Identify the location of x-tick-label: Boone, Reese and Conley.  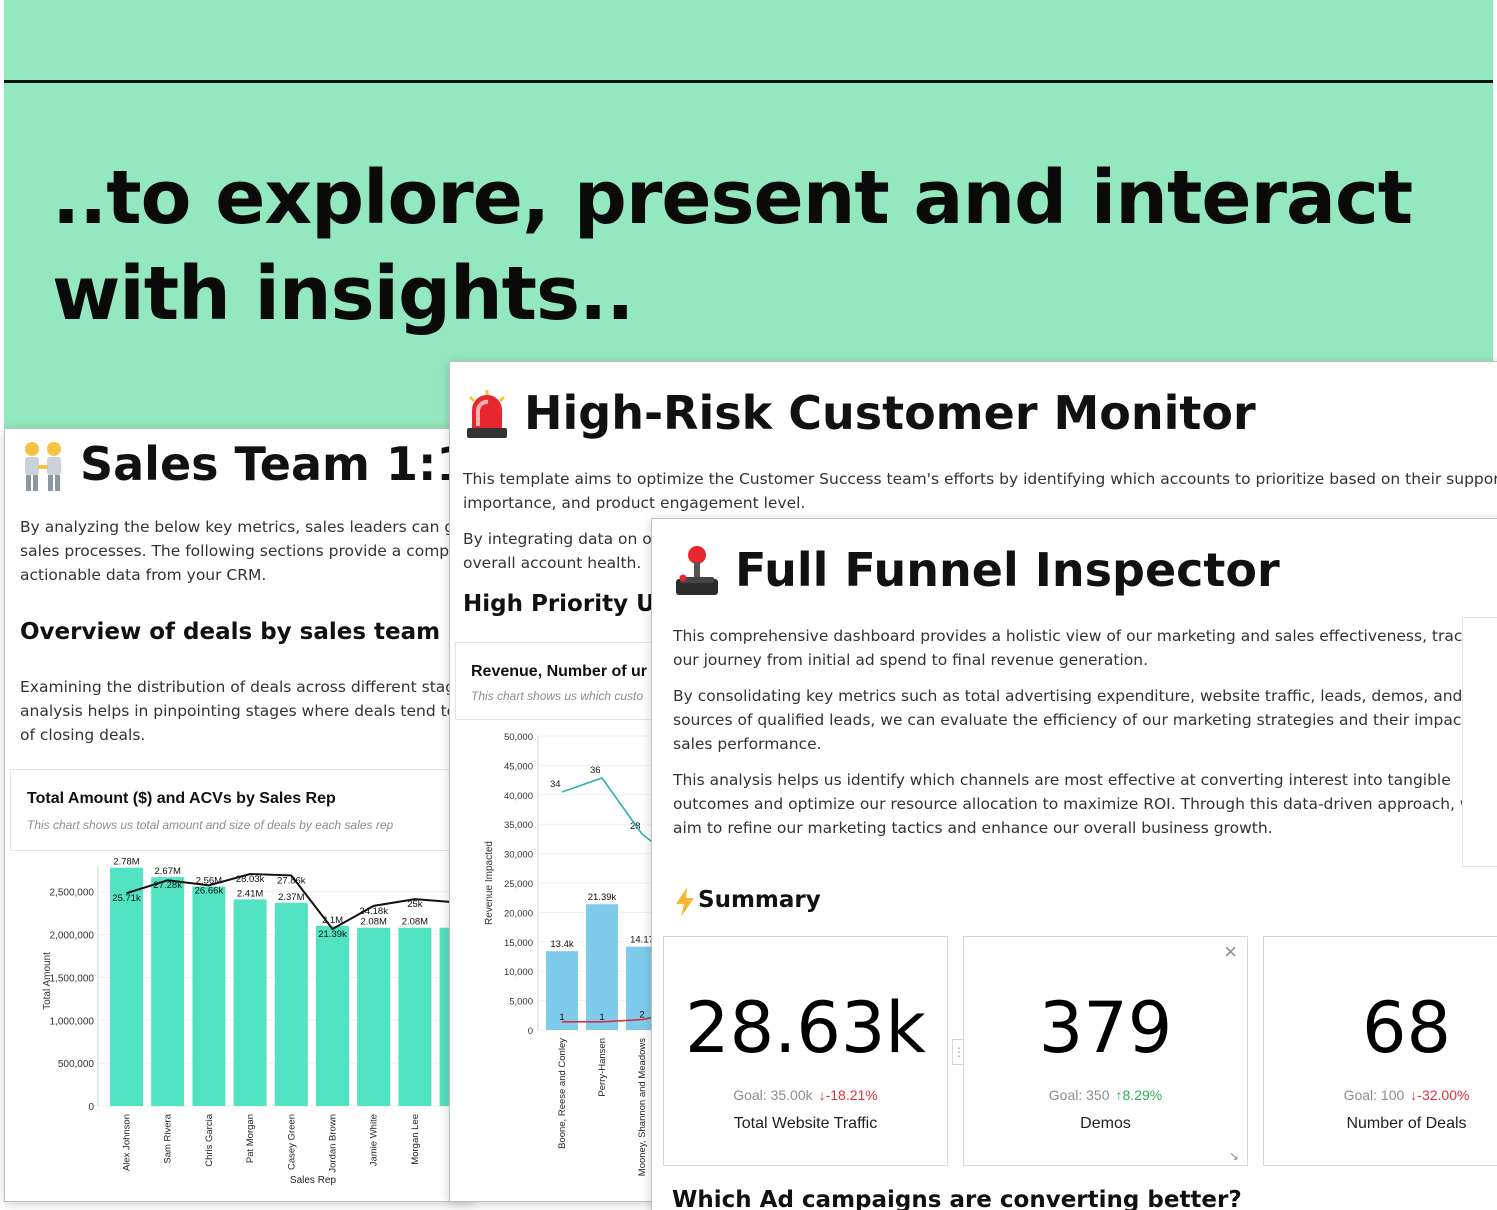
(562, 1093).